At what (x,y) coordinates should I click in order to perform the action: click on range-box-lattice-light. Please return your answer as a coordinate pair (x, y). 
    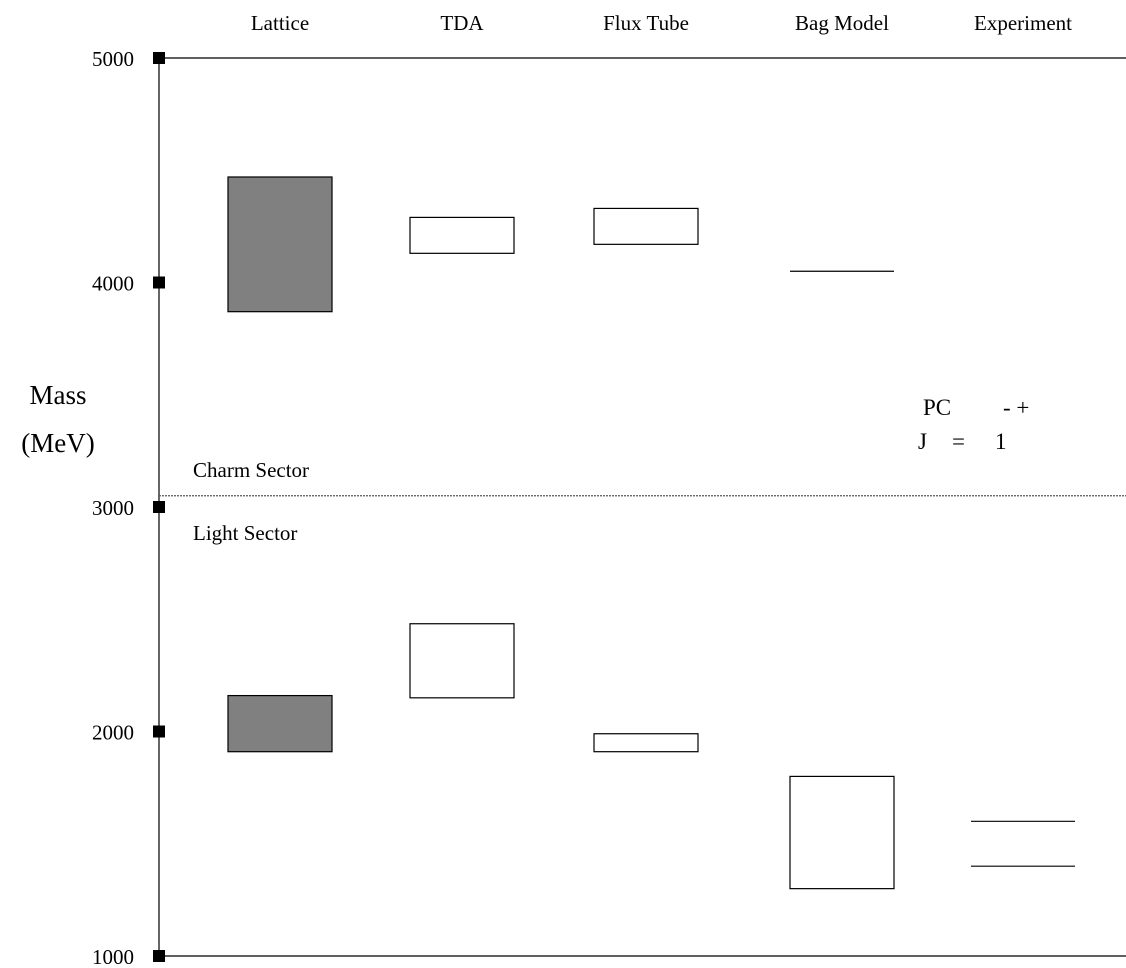
    Looking at the image, I should click on (280, 723).